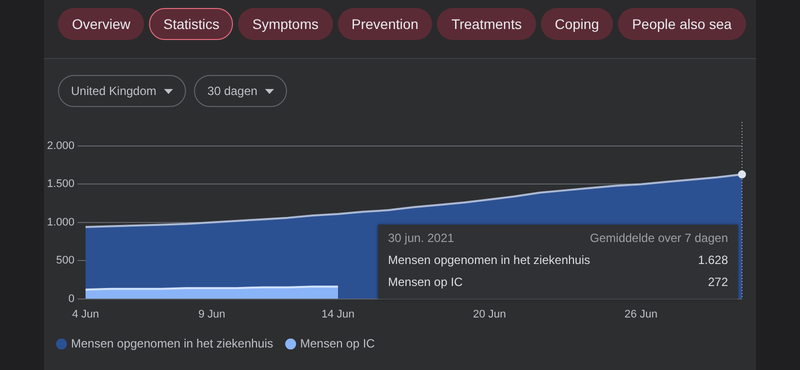 This screenshot has height=370, width=800. I want to click on text: Coping, so click(577, 24).